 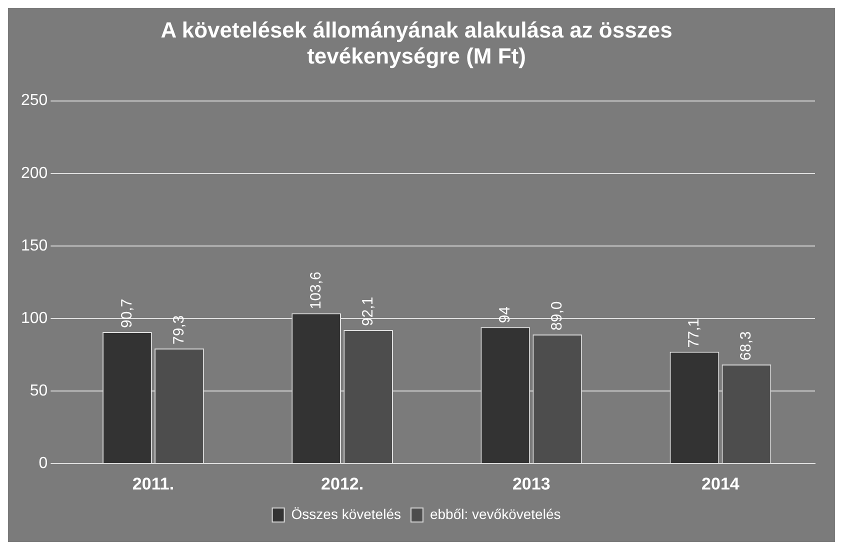 What do you see at coordinates (153, 484) in the screenshot?
I see `x-tick-label: 2011.` at bounding box center [153, 484].